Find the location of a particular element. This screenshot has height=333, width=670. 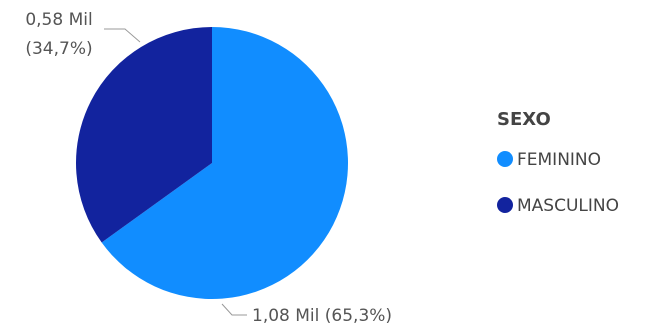

masculino-value-label: 0,58 Mil is located at coordinates (58, 20).